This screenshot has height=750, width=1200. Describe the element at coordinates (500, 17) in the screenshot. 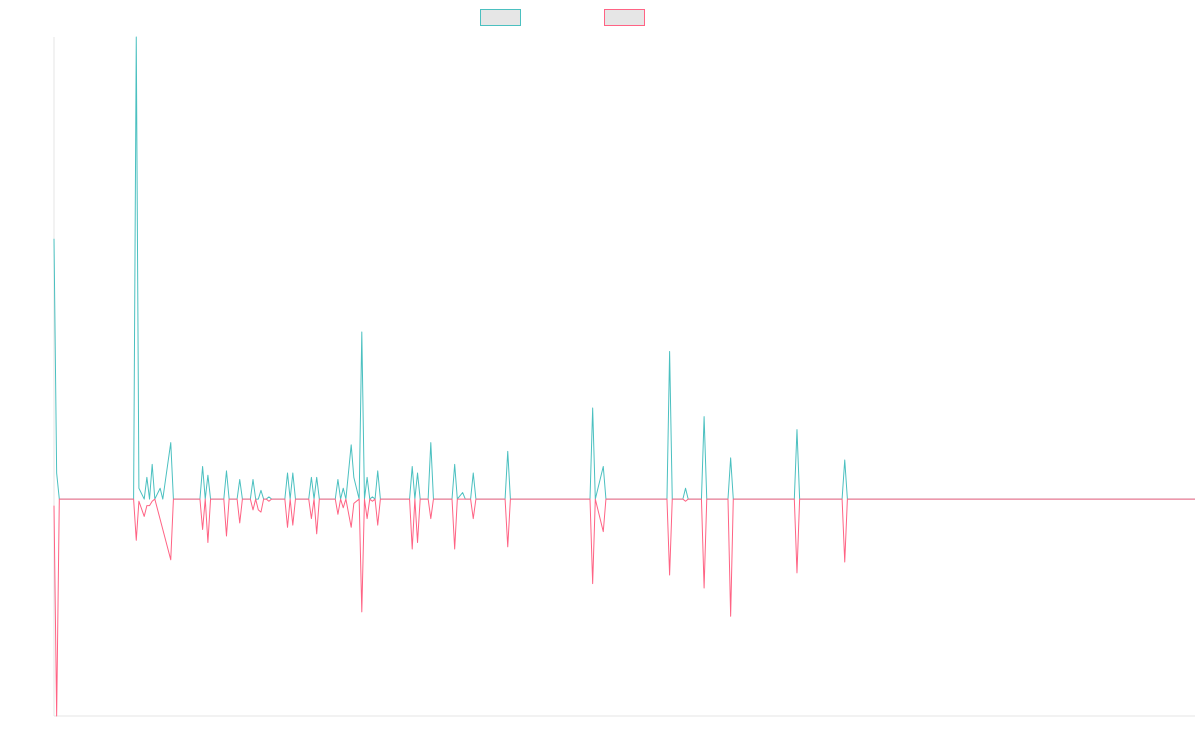

I see `legend-swatch-upper` at that location.